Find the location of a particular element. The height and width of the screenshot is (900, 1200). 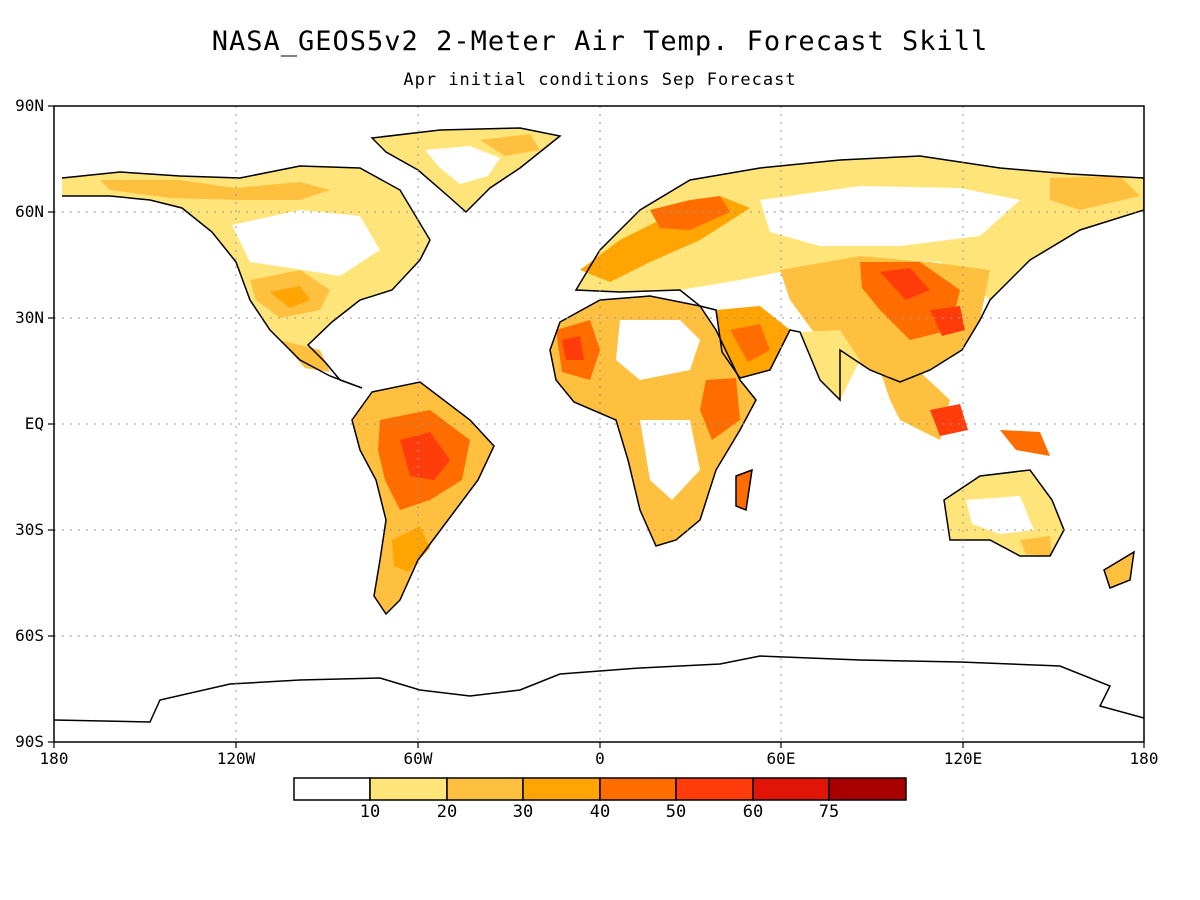

coastline-australia is located at coordinates (1004, 513).